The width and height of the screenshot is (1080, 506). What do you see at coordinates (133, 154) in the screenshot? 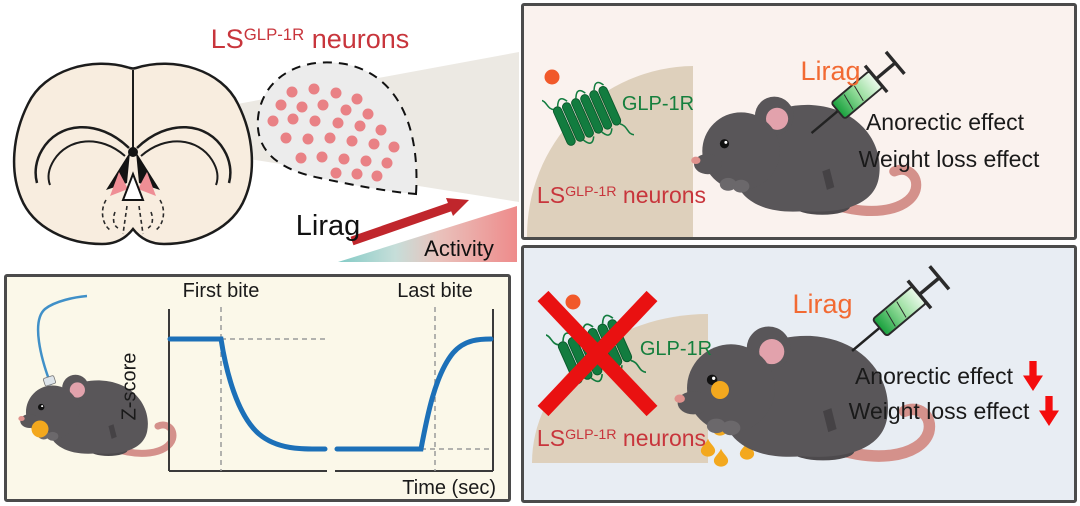
I see `brain-coronal-section-icon` at bounding box center [133, 154].